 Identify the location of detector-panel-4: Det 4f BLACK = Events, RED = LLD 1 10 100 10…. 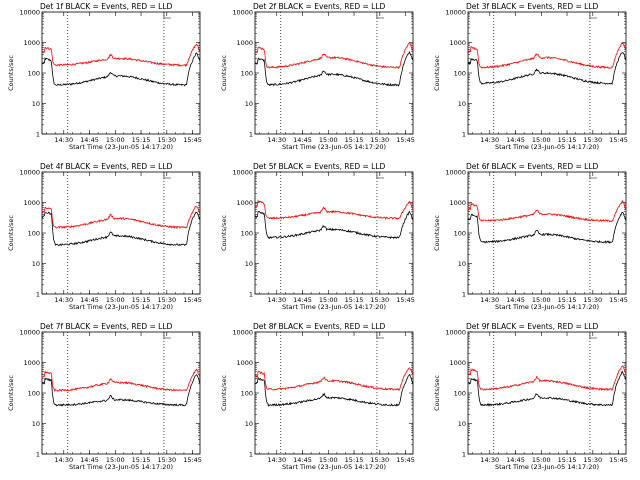
(104, 236).